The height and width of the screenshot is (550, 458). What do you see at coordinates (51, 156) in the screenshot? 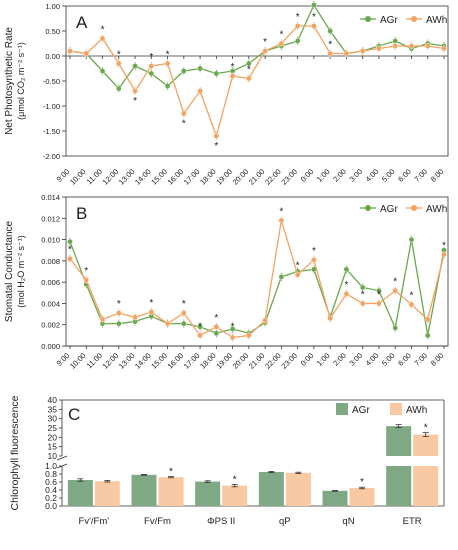
I see `y-tick-label: -2.00` at bounding box center [51, 156].